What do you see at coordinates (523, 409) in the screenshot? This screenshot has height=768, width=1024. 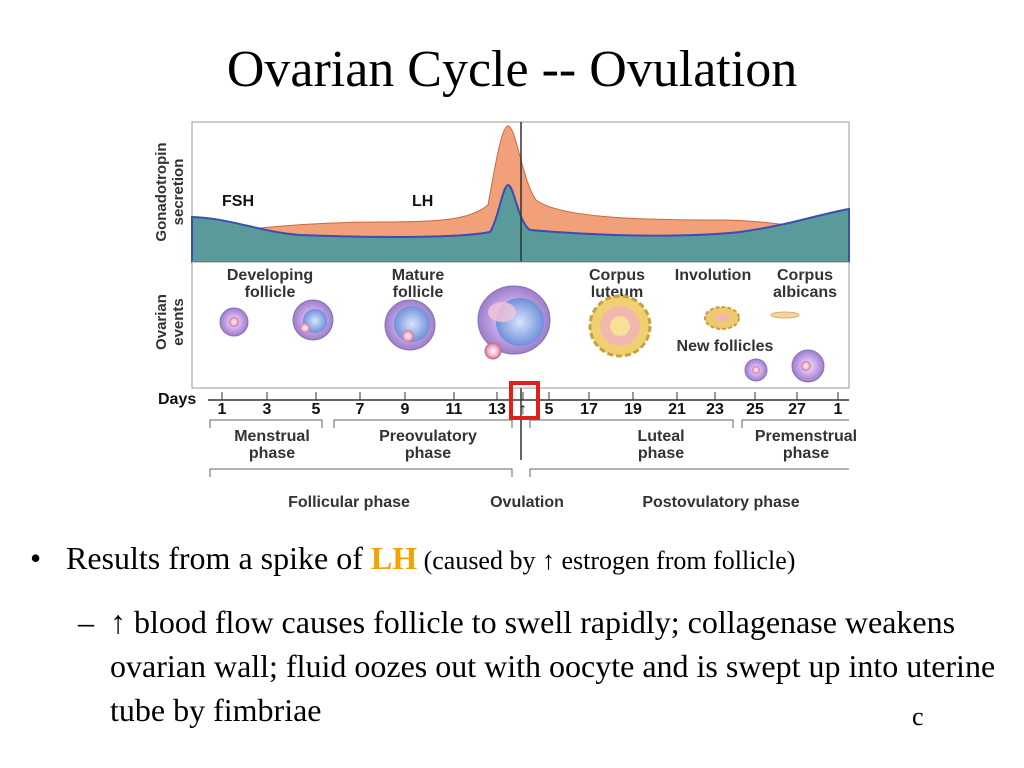 I see `day-label: ↑` at bounding box center [523, 409].